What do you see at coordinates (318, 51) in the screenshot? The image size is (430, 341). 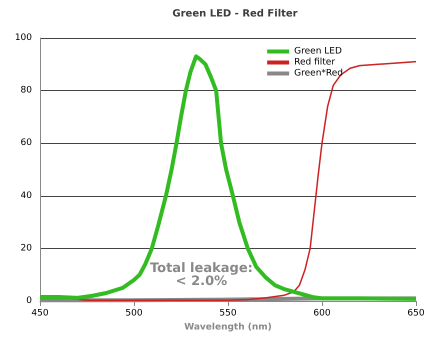 I see `legend-label: Green LED` at bounding box center [318, 51].